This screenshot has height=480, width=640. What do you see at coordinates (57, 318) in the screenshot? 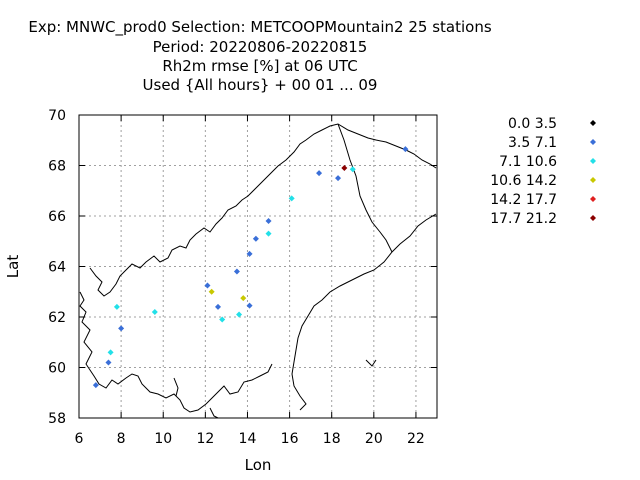
I see `y-tick-label: 62` at bounding box center [57, 318].